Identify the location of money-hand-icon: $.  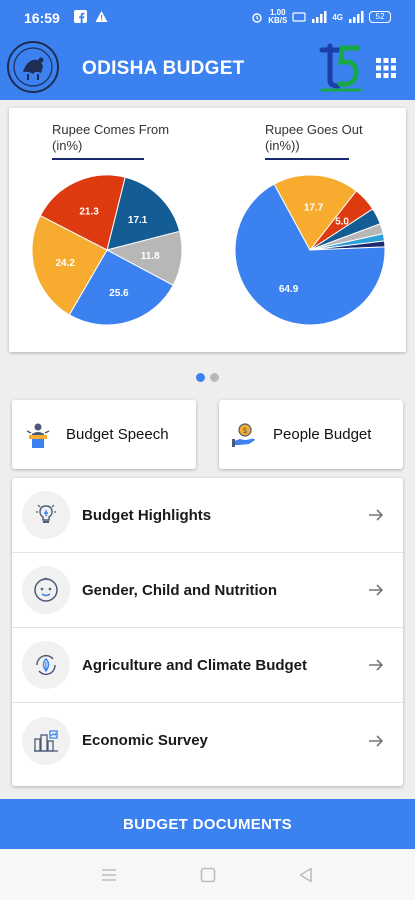
(243, 434).